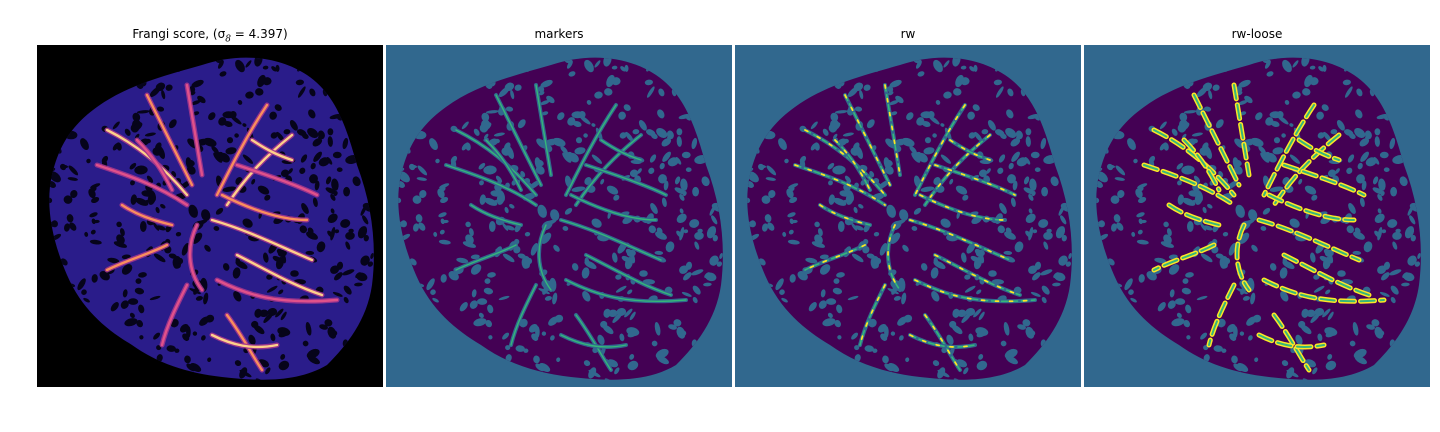 Image resolution: width=1440 pixels, height=432 pixels. What do you see at coordinates (559, 34) in the screenshot?
I see `markers-panel-title: markers` at bounding box center [559, 34].